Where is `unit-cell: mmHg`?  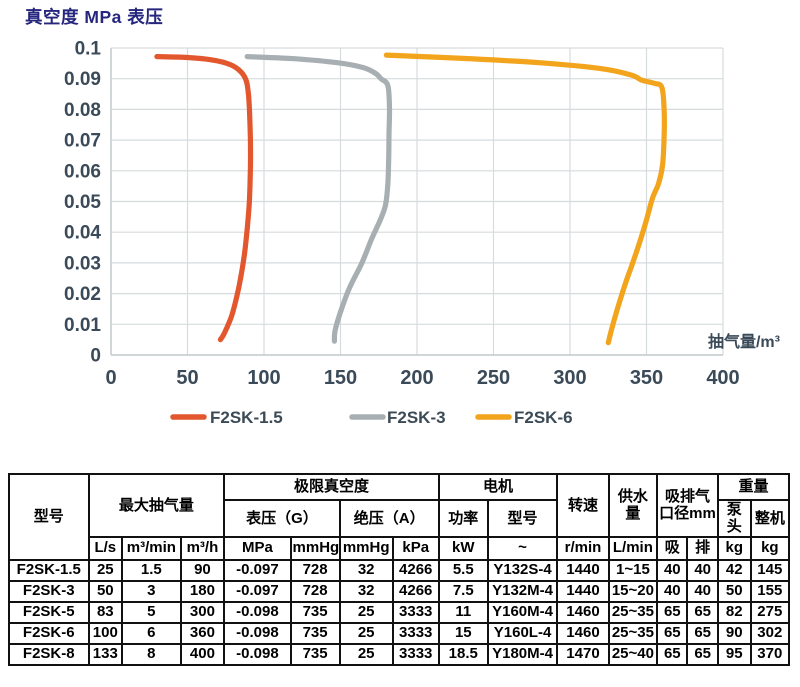
unit-cell: mmHg is located at coordinates (366, 548).